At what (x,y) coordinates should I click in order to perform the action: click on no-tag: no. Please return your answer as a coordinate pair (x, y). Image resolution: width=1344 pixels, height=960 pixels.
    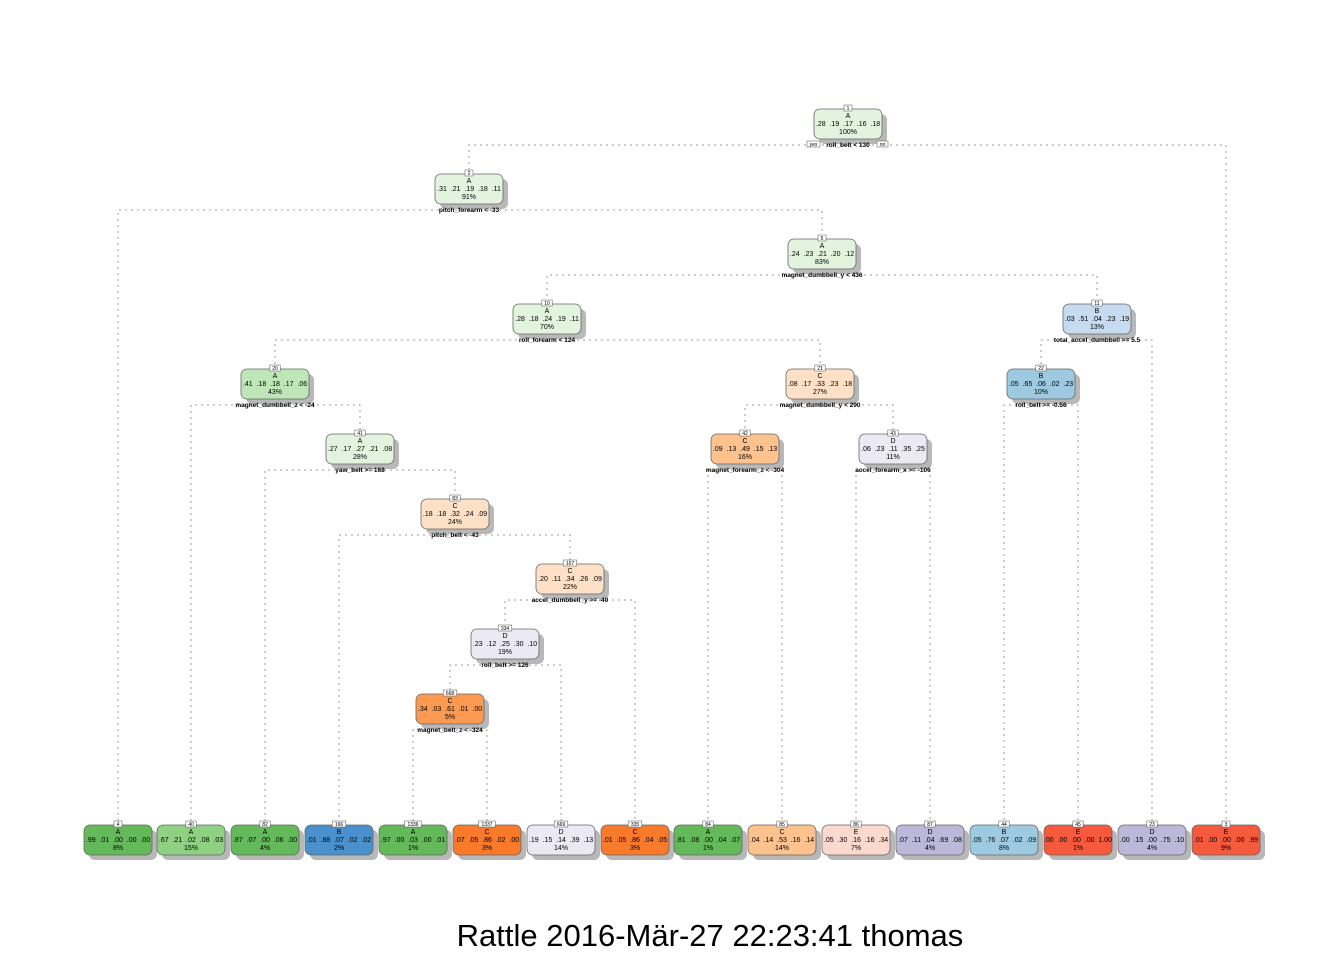
    Looking at the image, I should click on (883, 145).